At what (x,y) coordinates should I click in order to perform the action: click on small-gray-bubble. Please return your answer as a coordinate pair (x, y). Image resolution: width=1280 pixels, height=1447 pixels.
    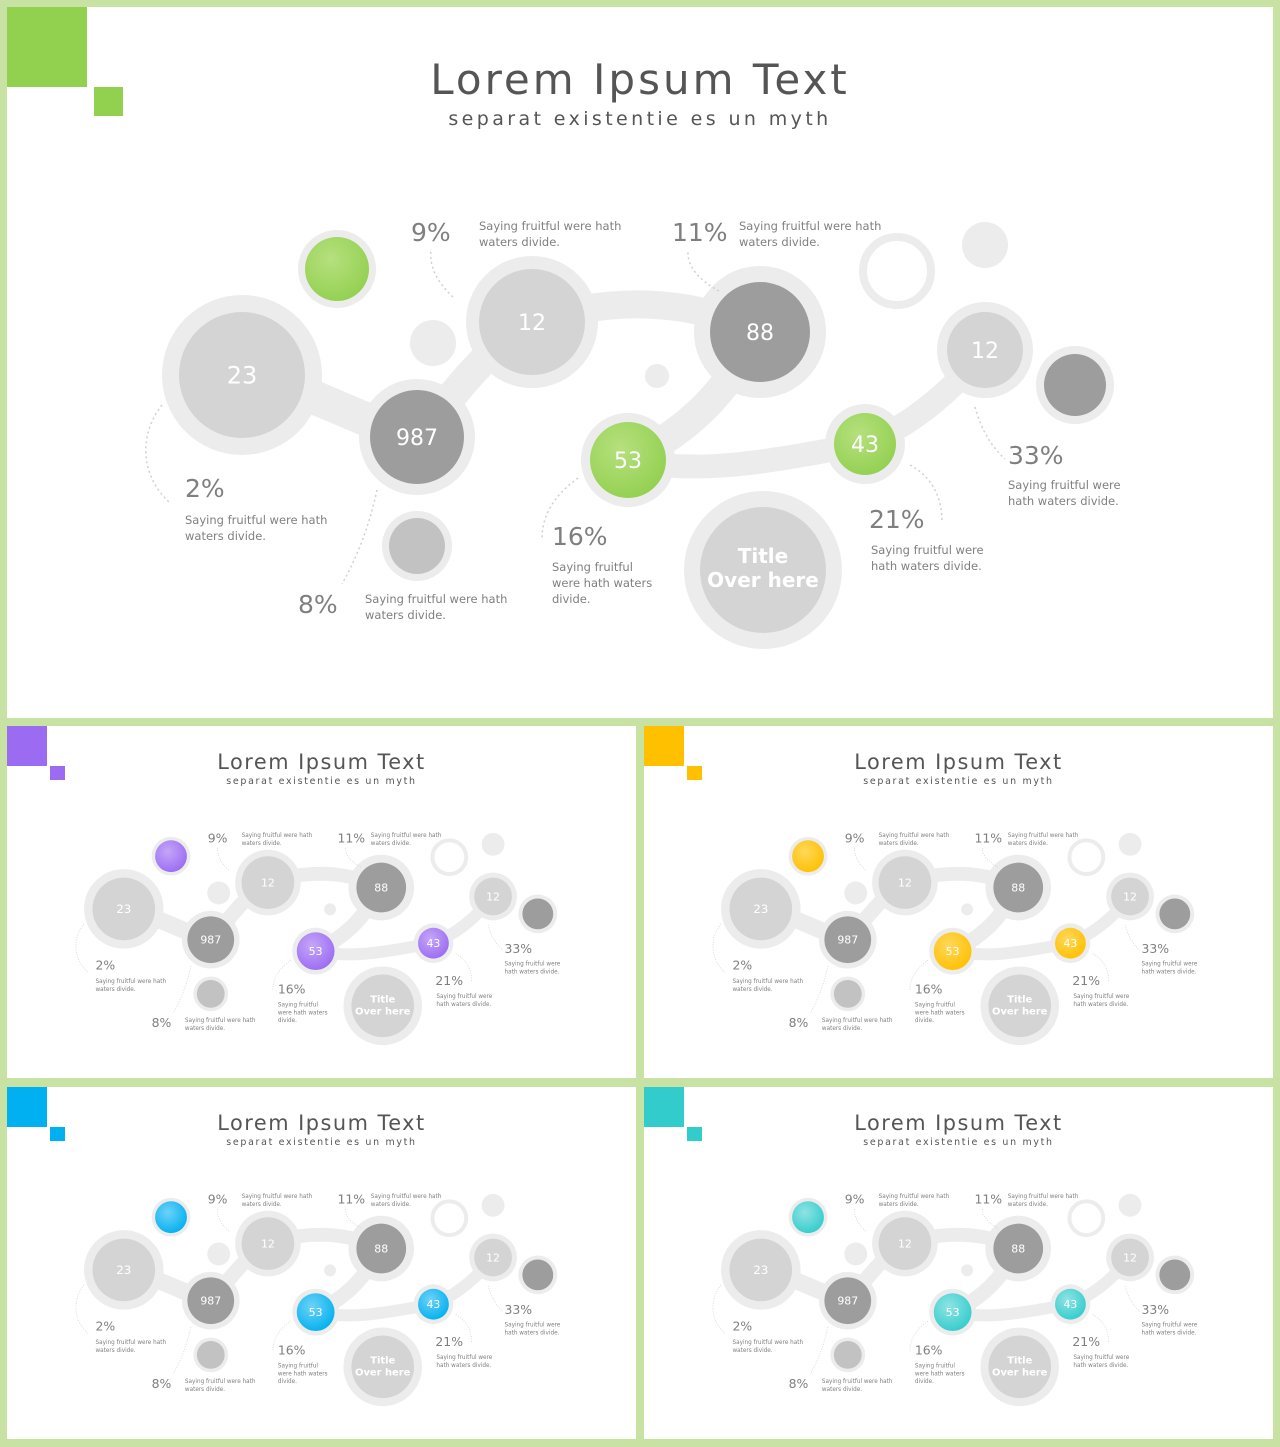
    Looking at the image, I should click on (211, 994).